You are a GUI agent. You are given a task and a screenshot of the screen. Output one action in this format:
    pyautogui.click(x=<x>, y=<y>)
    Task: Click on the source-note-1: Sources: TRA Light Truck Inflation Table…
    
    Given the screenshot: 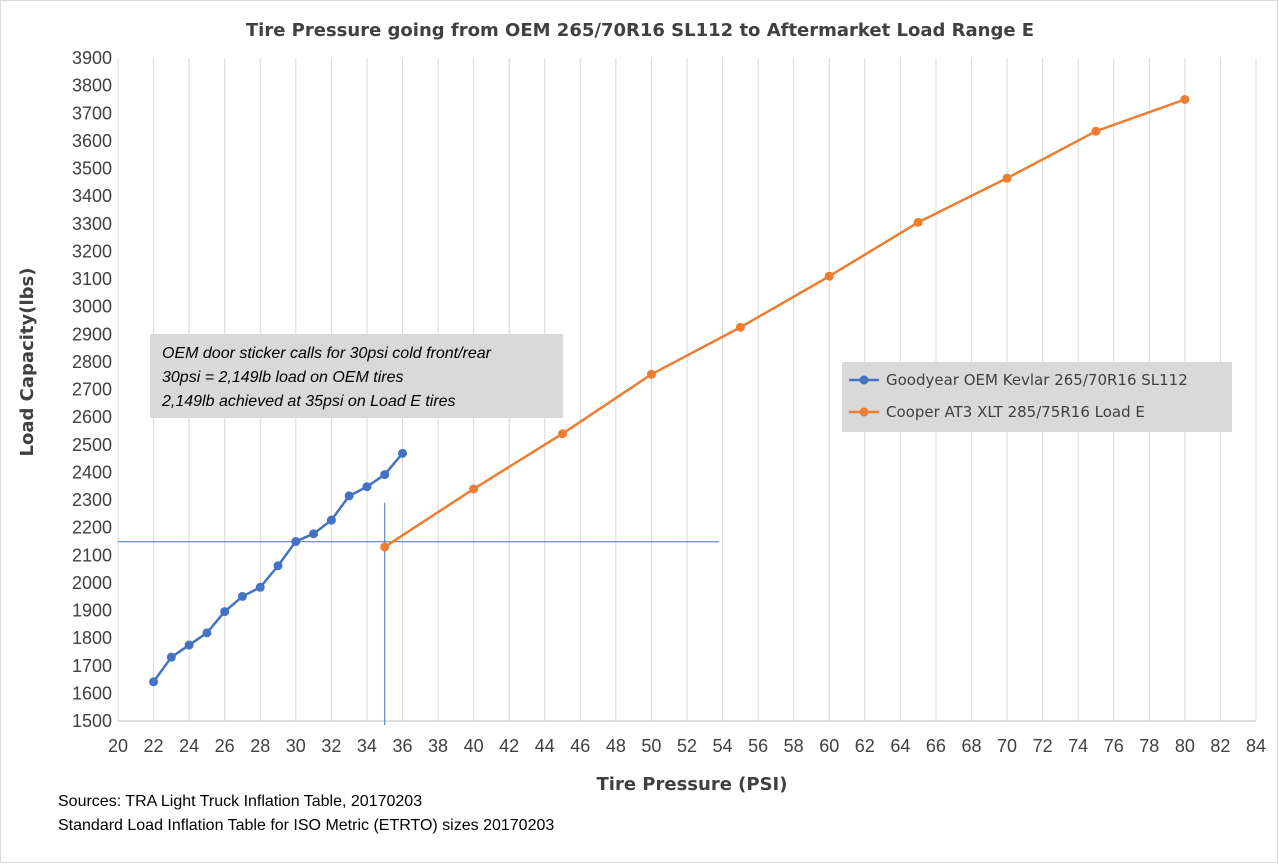 What is the action you would take?
    pyautogui.click(x=240, y=801)
    